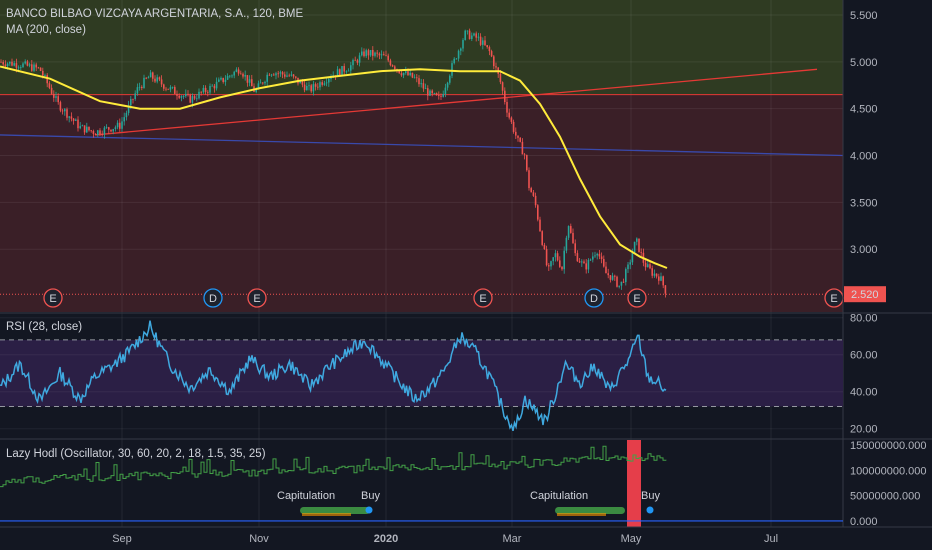 The height and width of the screenshot is (550, 932). I want to click on capitulation-label: Capitulation, so click(306, 496).